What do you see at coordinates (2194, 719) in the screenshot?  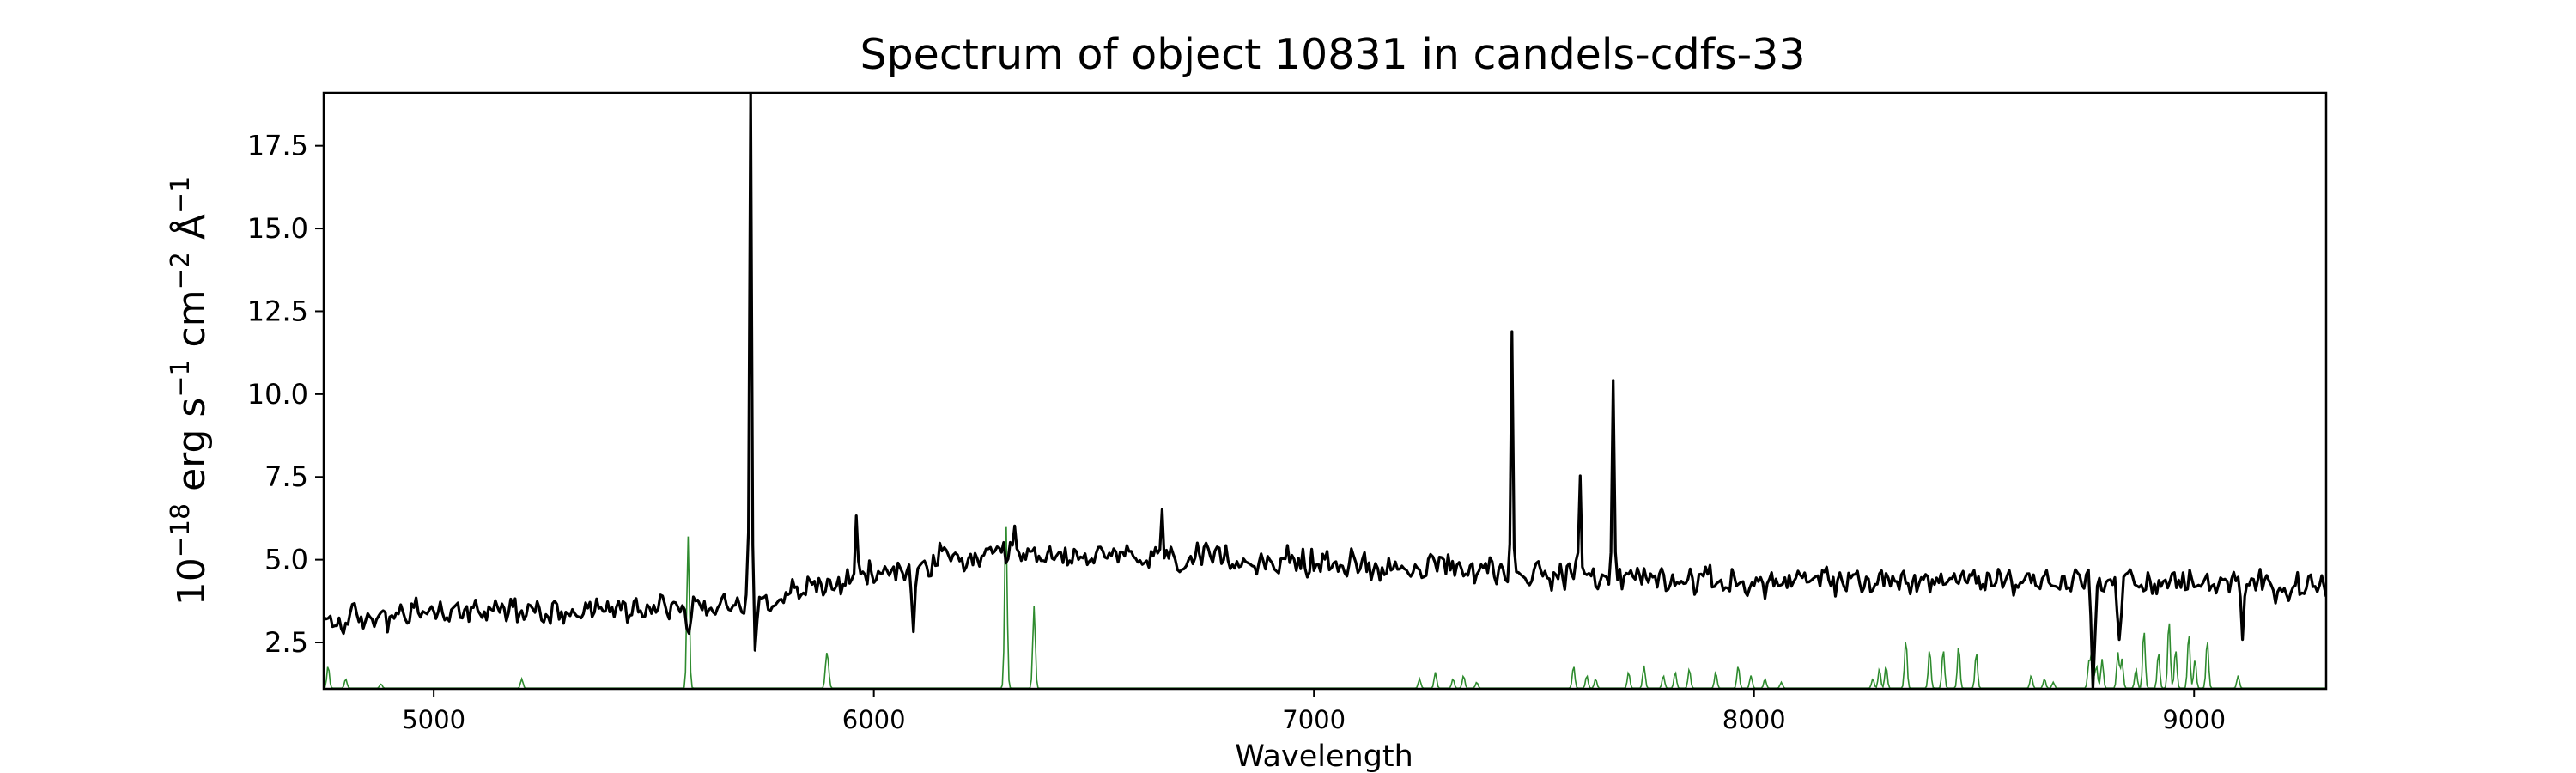 I see `x-tick-label: 9000` at bounding box center [2194, 719].